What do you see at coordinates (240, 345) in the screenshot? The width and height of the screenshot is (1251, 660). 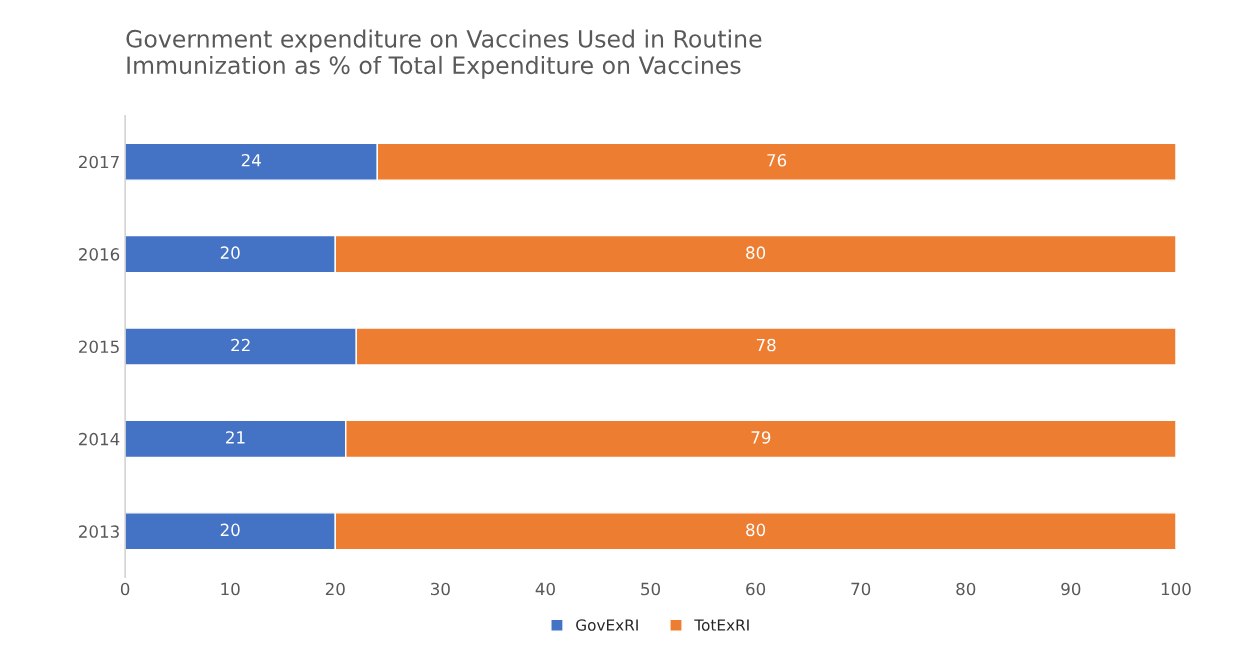 I see `data-label: 22` at bounding box center [240, 345].